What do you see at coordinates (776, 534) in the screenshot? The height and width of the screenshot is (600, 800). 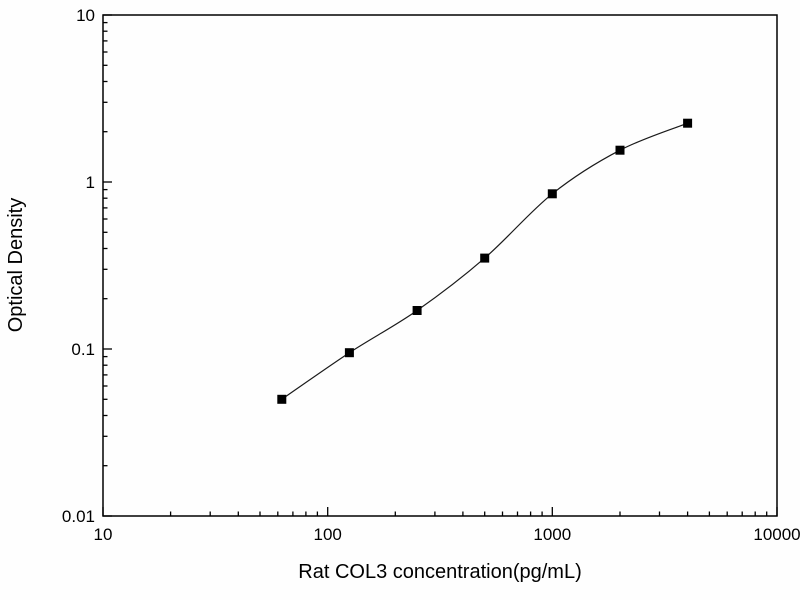 I see `x-tick-label: 10000` at bounding box center [776, 534].